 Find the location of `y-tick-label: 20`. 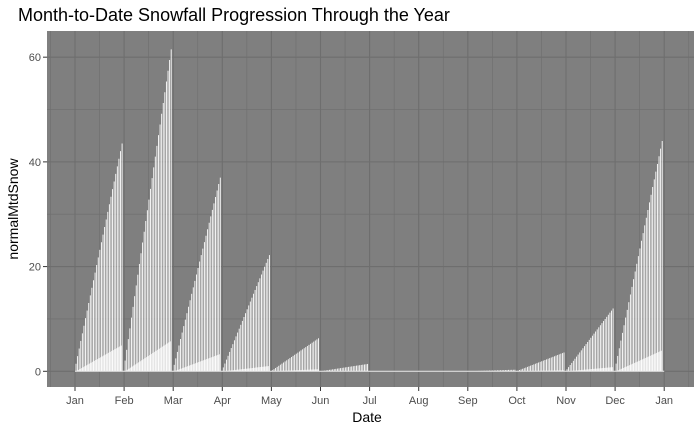

y-tick-label: 20 is located at coordinates (35, 268).